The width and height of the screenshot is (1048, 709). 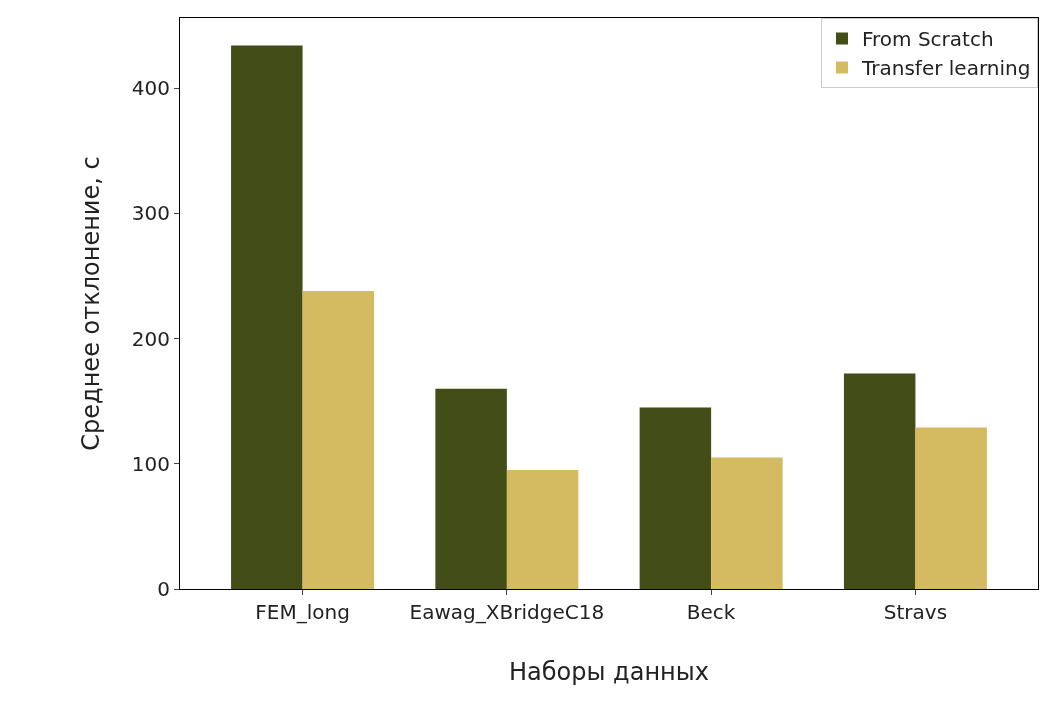 I want to click on legend-label: Transfer learning, so click(x=946, y=68).